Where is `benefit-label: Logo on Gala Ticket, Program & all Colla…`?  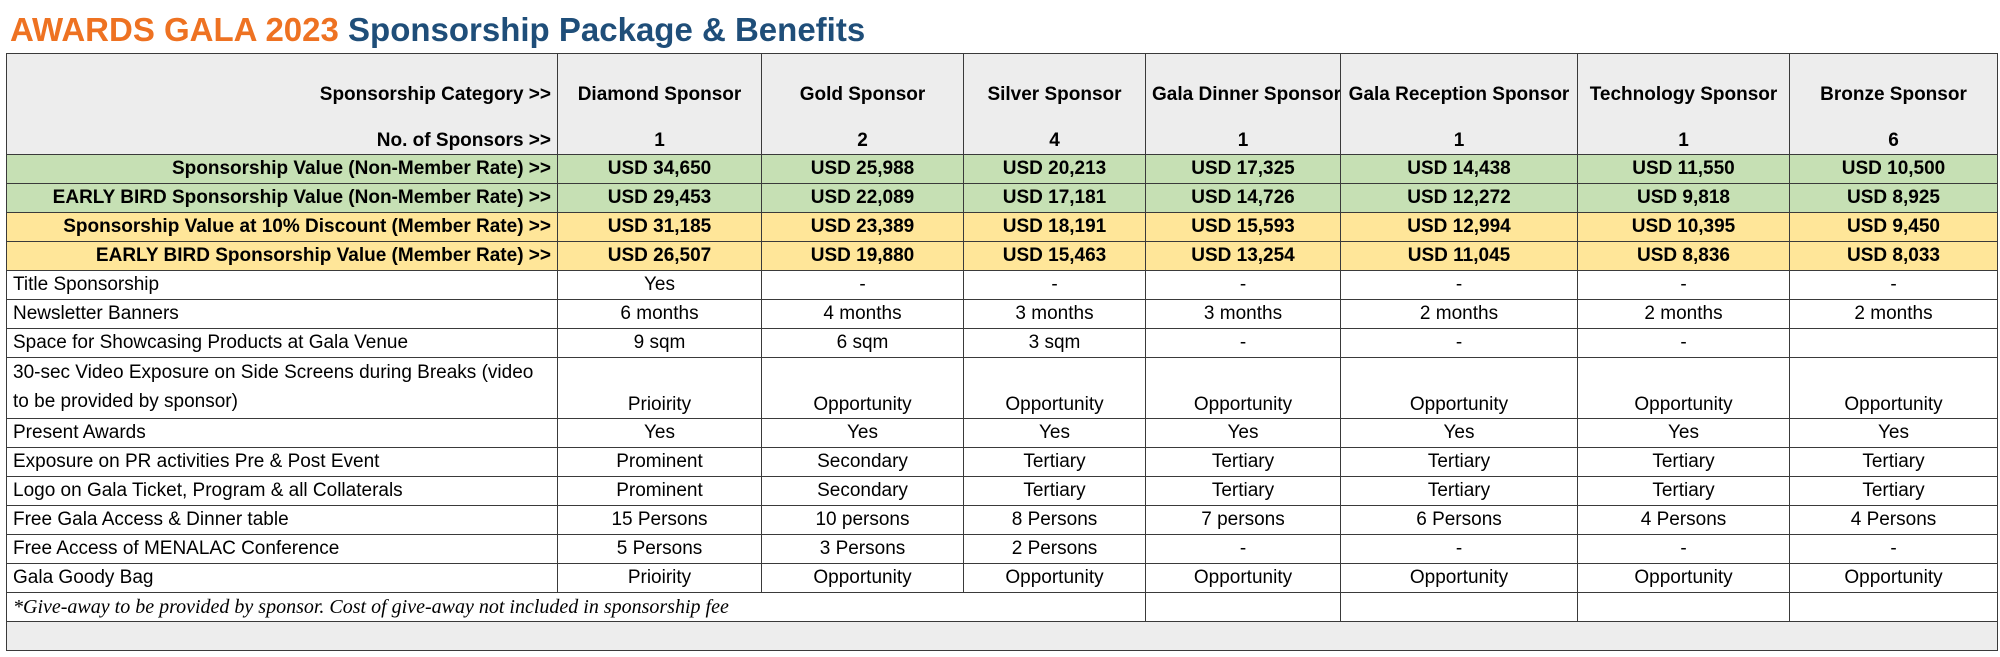
benefit-label: Logo on Gala Ticket, Program & all Colla… is located at coordinates (282, 491).